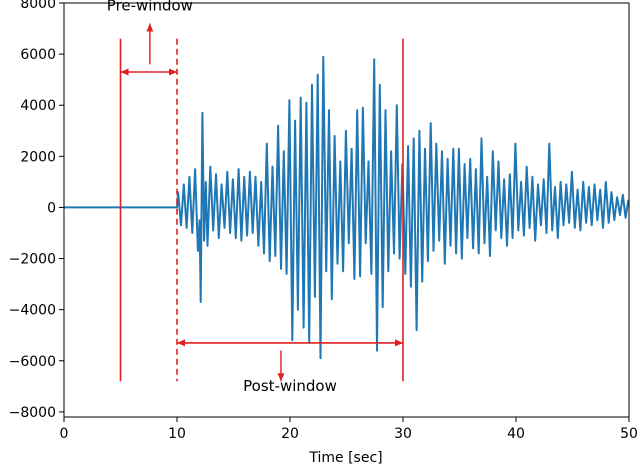  What do you see at coordinates (32, 413) in the screenshot?
I see `y-tick-label-8: −8000` at bounding box center [32, 413].